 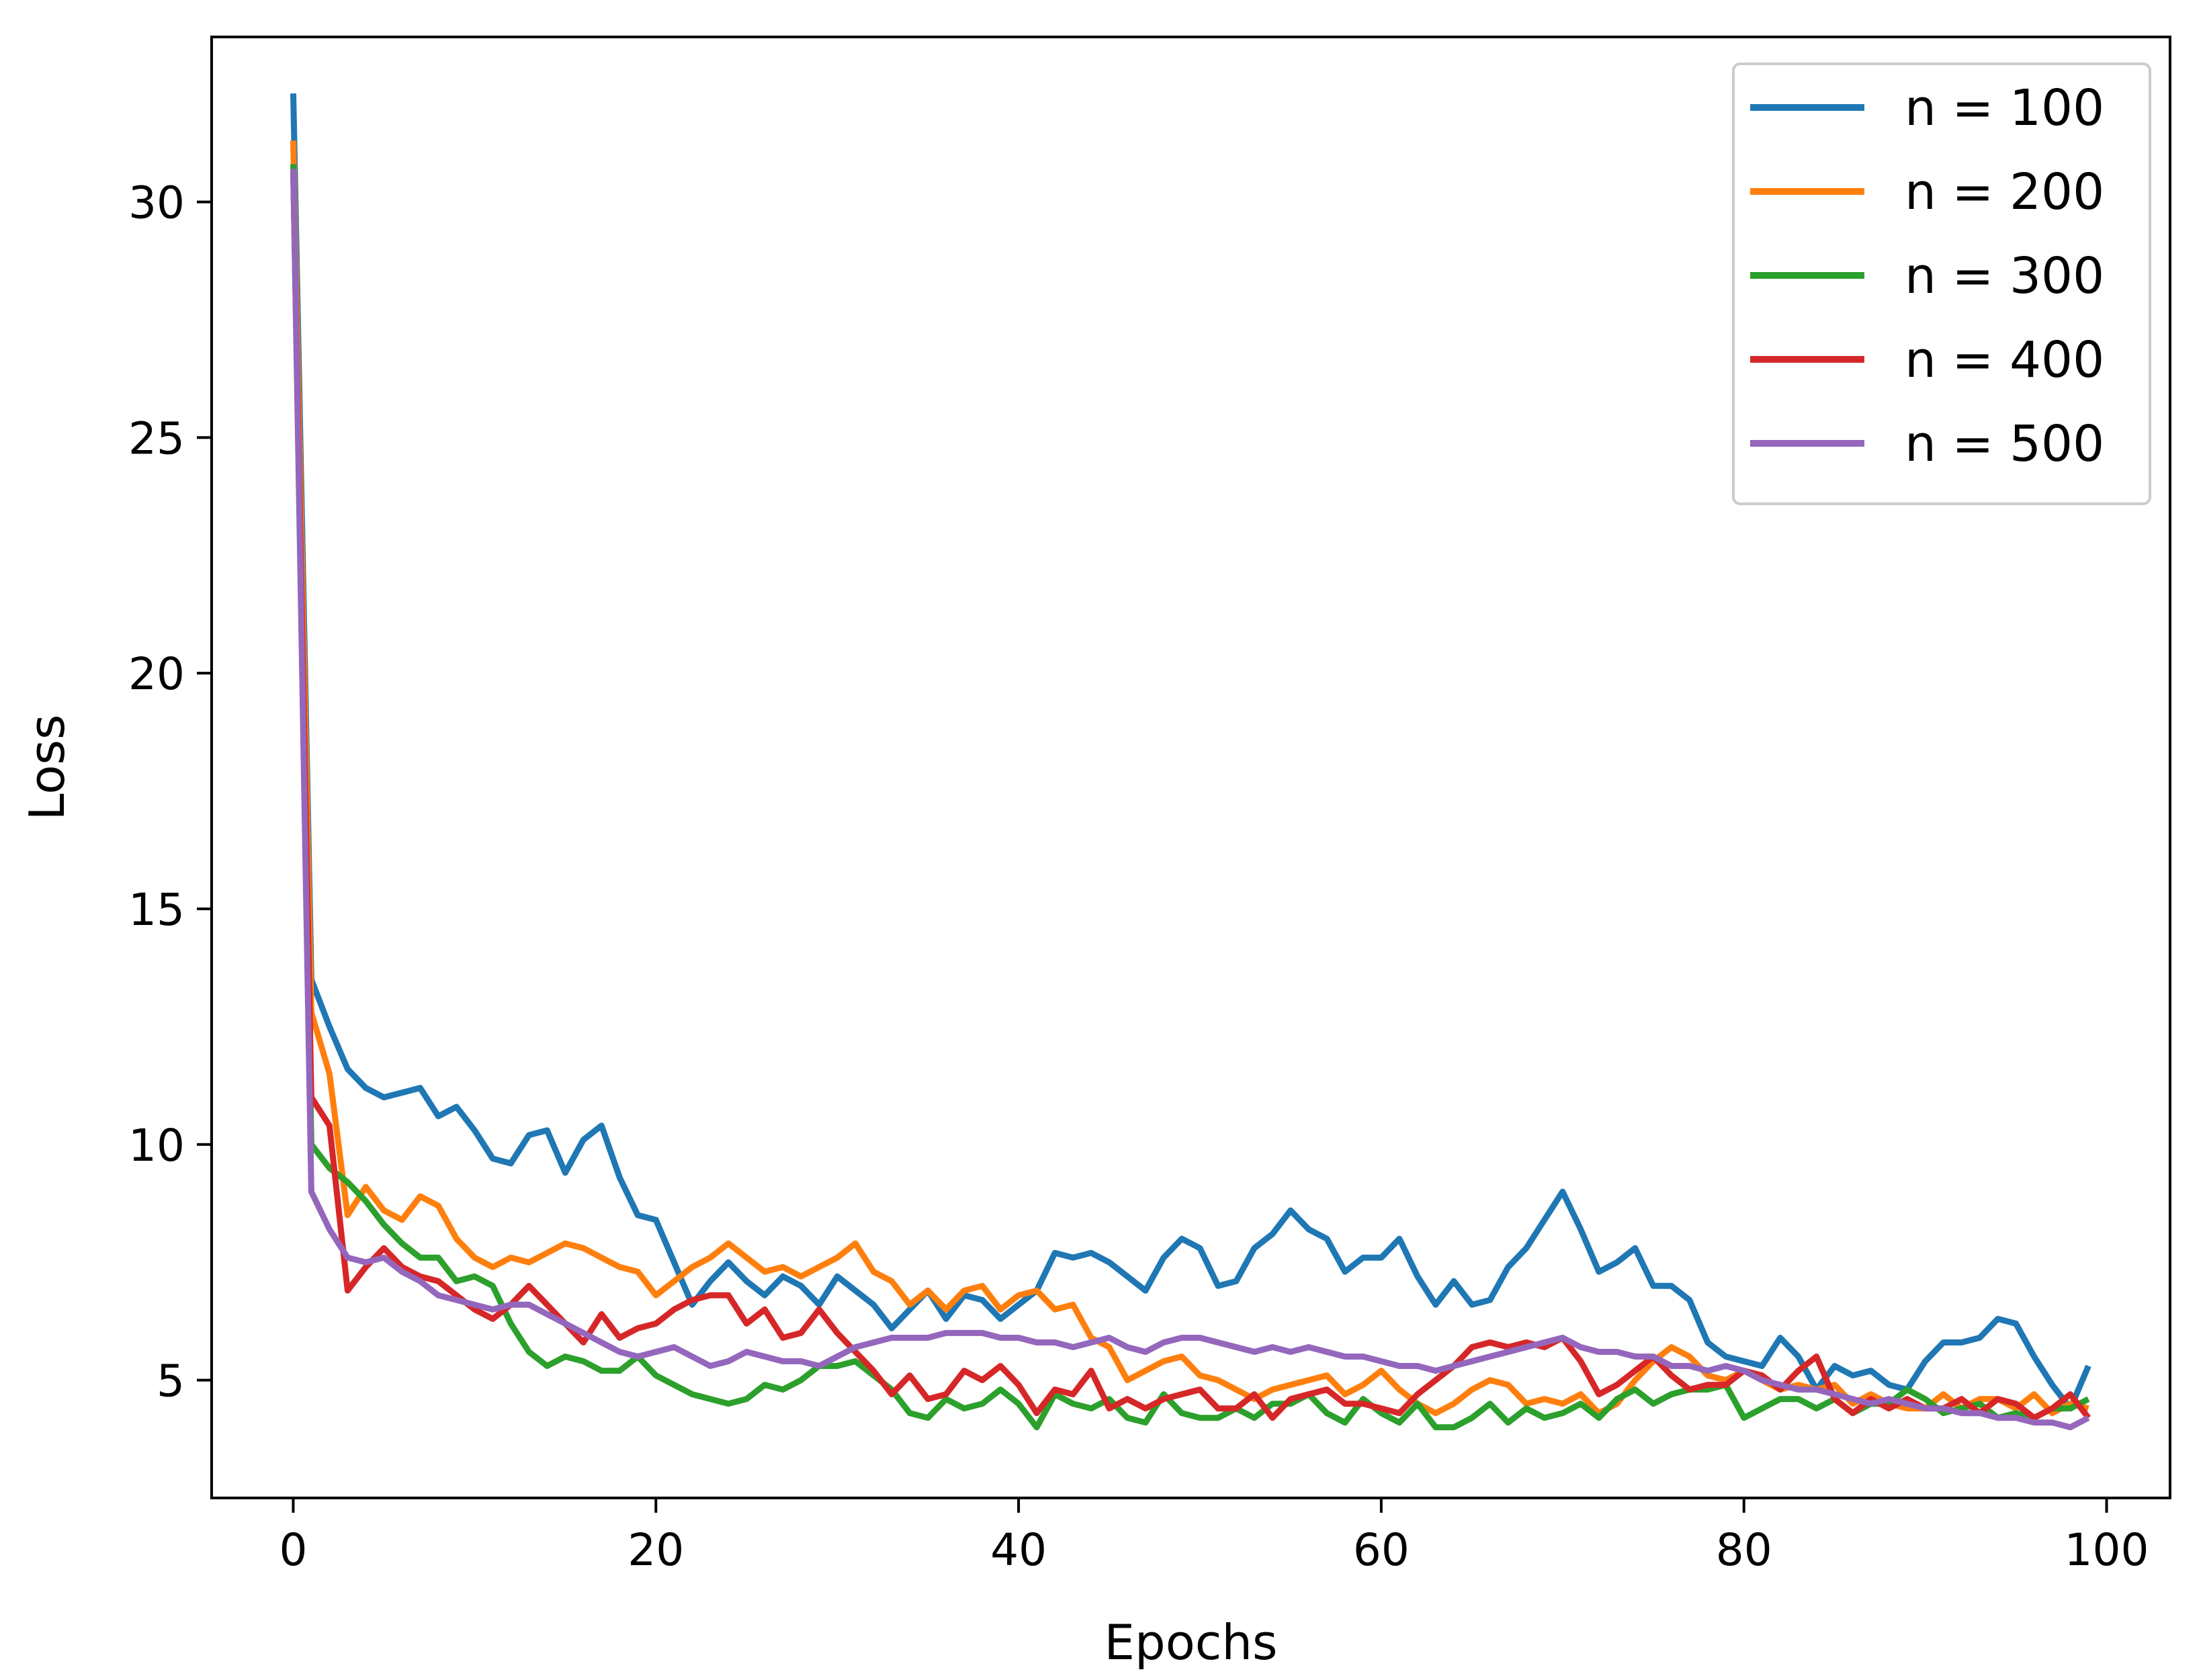 What do you see at coordinates (156, 438) in the screenshot?
I see `y-tick-label: 25` at bounding box center [156, 438].